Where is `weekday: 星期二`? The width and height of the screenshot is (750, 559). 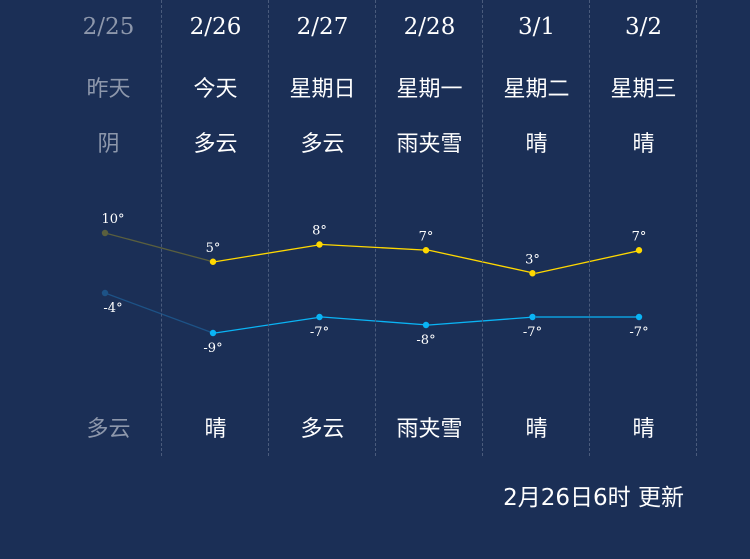
weekday: 星期二 is located at coordinates (536, 89).